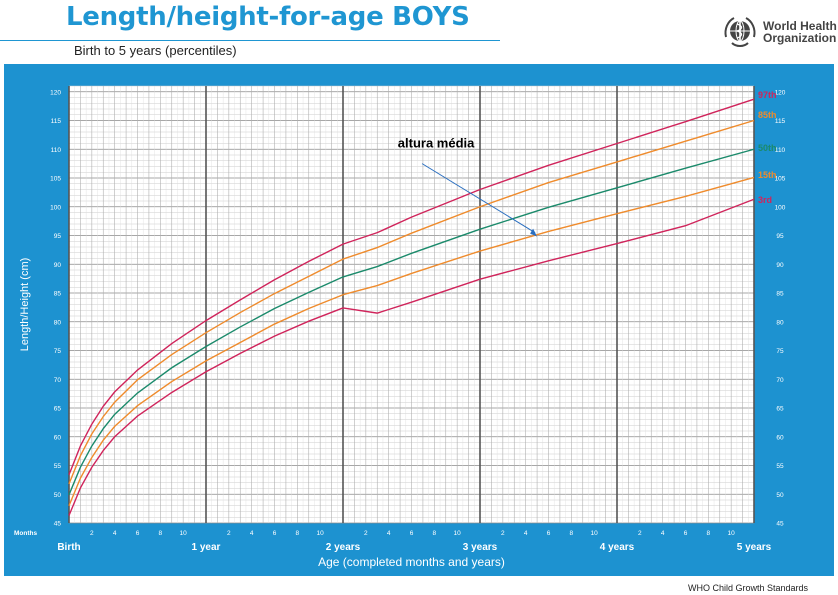 The width and height of the screenshot is (838, 595). What do you see at coordinates (780, 92) in the screenshot?
I see `y-tick-label-right: 120` at bounding box center [780, 92].